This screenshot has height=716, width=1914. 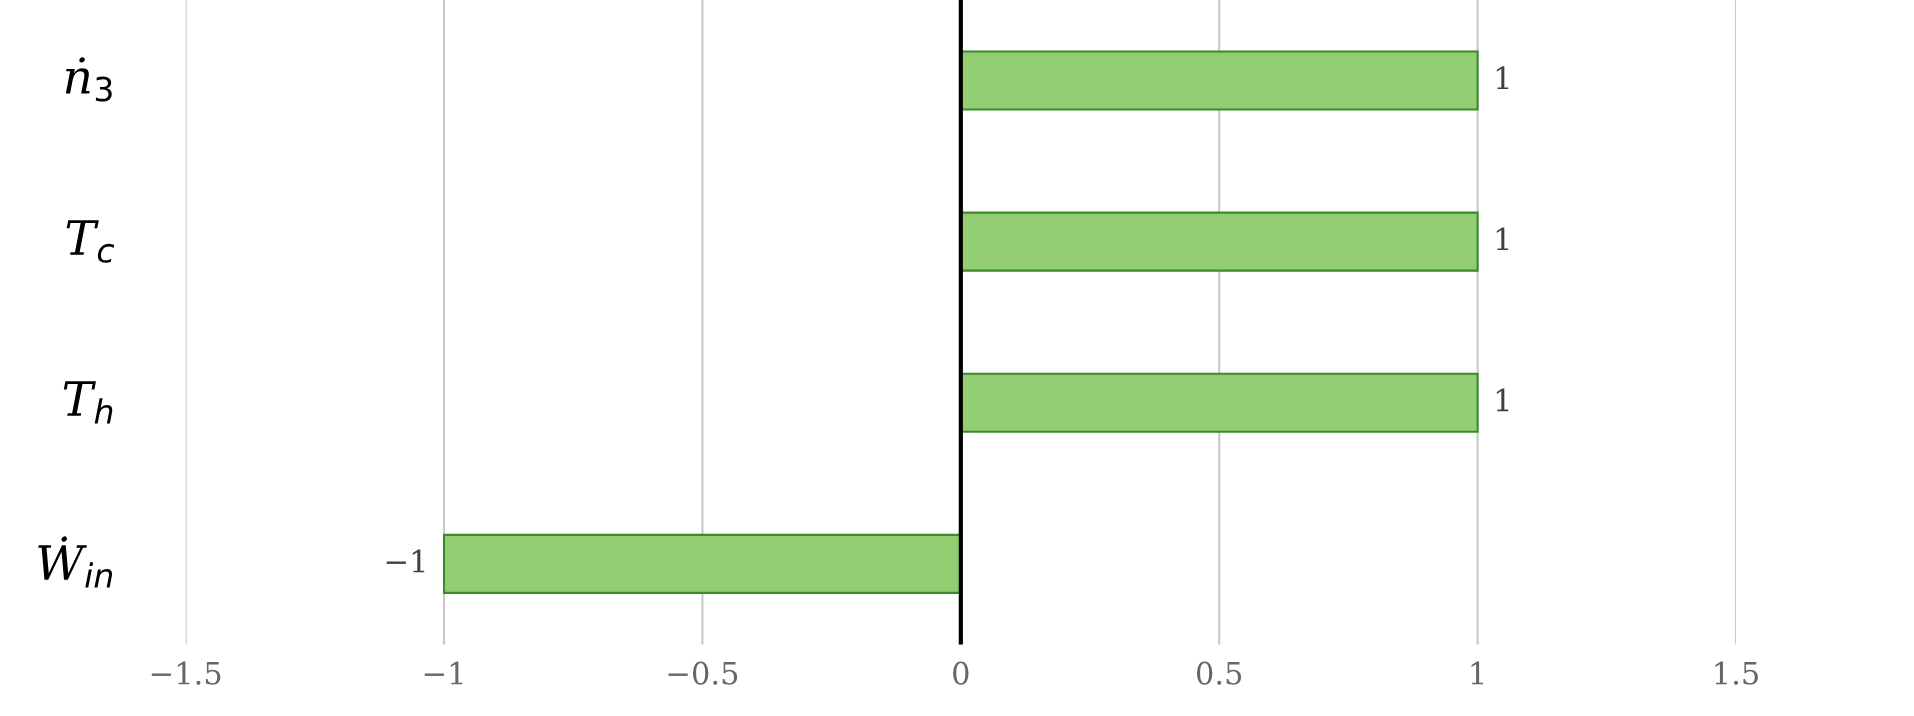 I want to click on x-tick-label: 1.5, so click(x=1736, y=673).